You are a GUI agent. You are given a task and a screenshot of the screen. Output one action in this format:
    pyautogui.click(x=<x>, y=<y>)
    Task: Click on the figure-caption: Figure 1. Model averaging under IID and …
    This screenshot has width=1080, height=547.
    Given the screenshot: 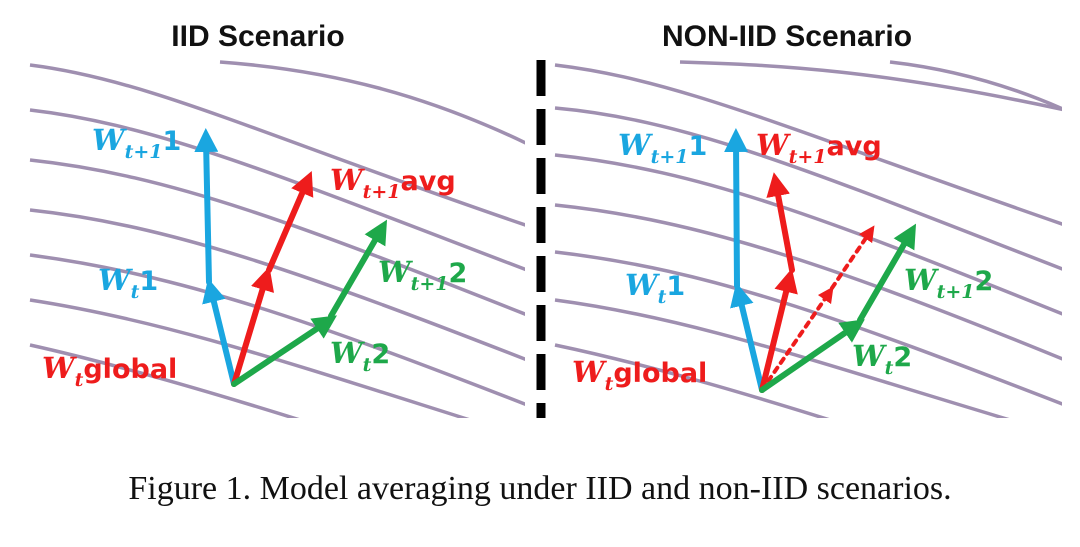 What is the action you would take?
    pyautogui.click(x=540, y=488)
    